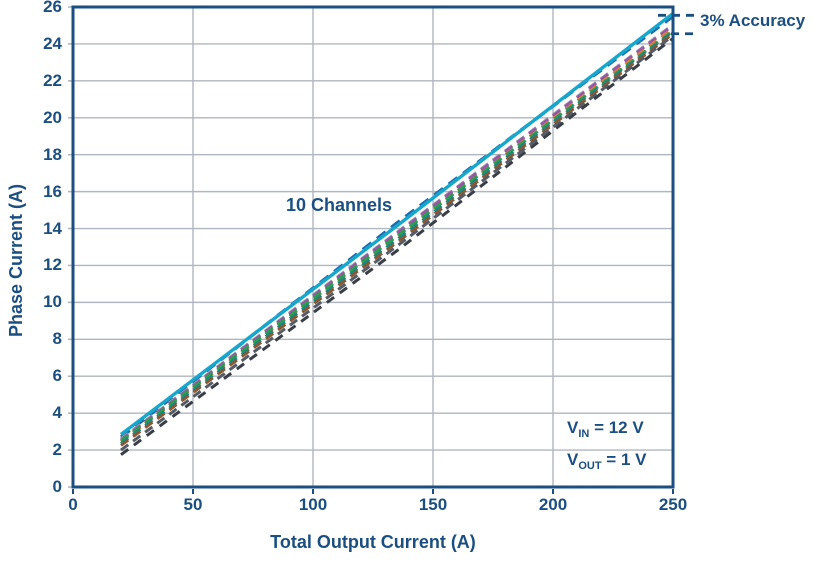  Describe the element at coordinates (616, 427) in the screenshot. I see `vin-value: = 12 V` at that location.